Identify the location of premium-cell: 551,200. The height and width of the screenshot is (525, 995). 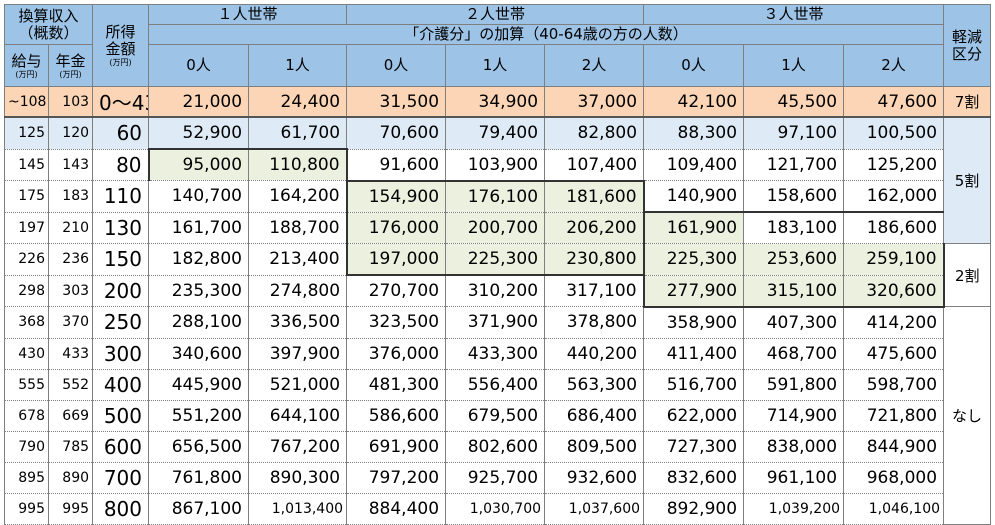
(199, 415).